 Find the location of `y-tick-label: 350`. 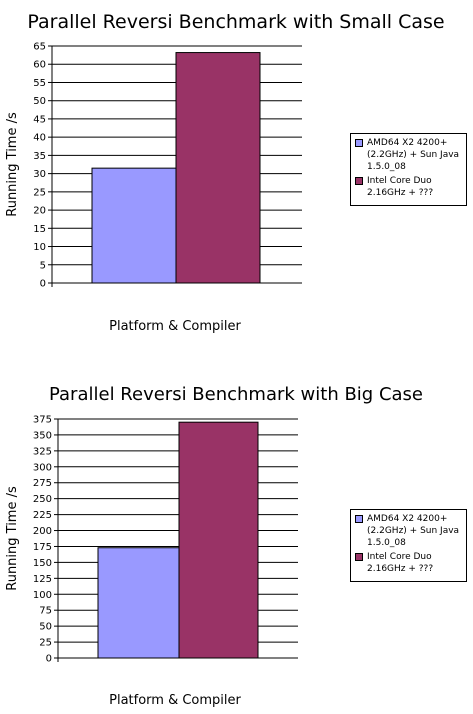

y-tick-label: 350 is located at coordinates (42, 435).